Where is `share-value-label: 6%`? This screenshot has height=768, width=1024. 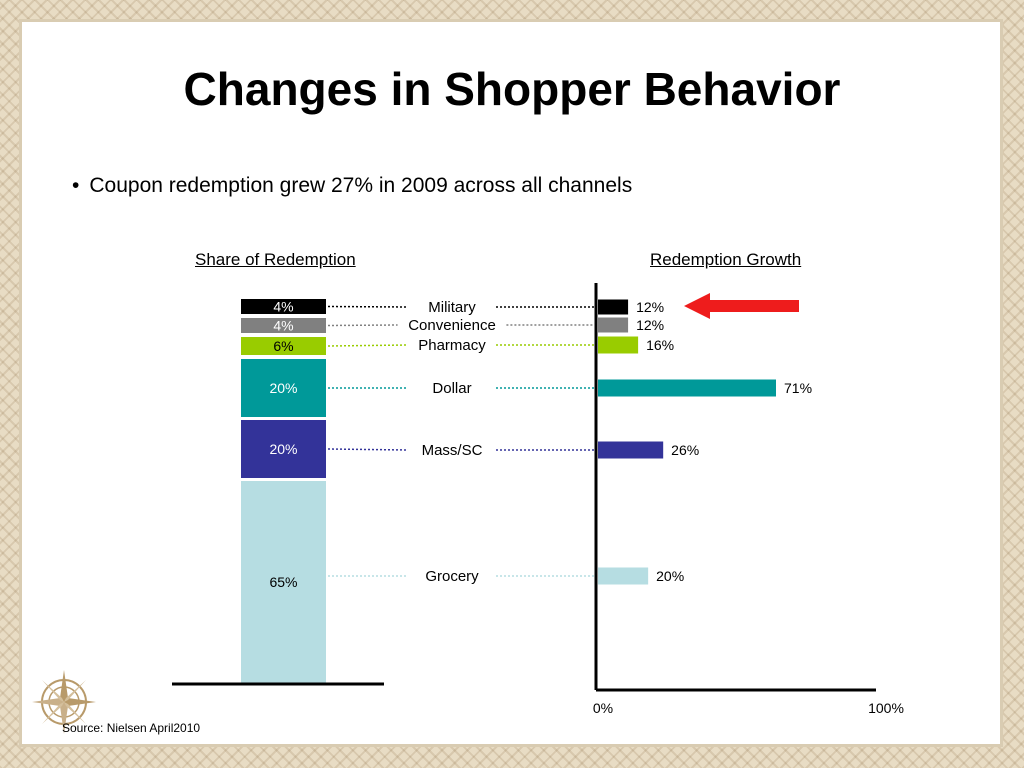 share-value-label: 6% is located at coordinates (283, 346).